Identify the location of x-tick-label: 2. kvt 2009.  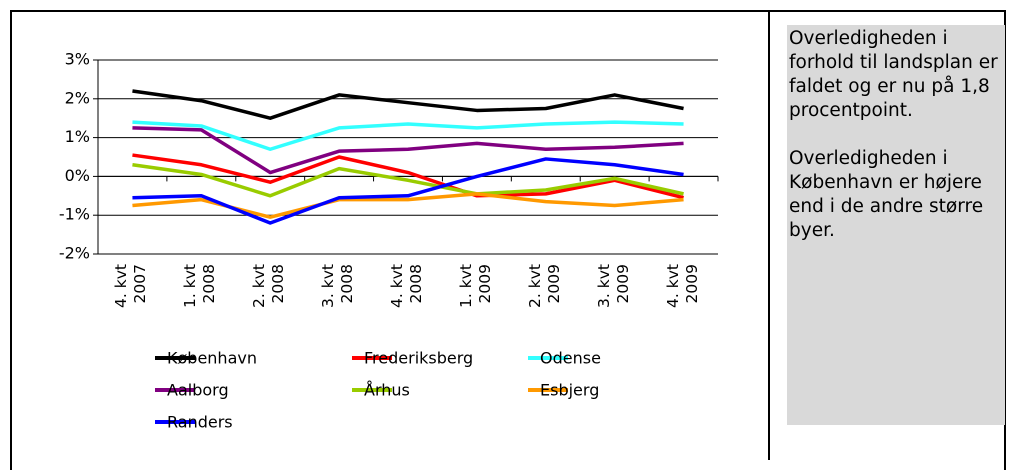
(544, 286).